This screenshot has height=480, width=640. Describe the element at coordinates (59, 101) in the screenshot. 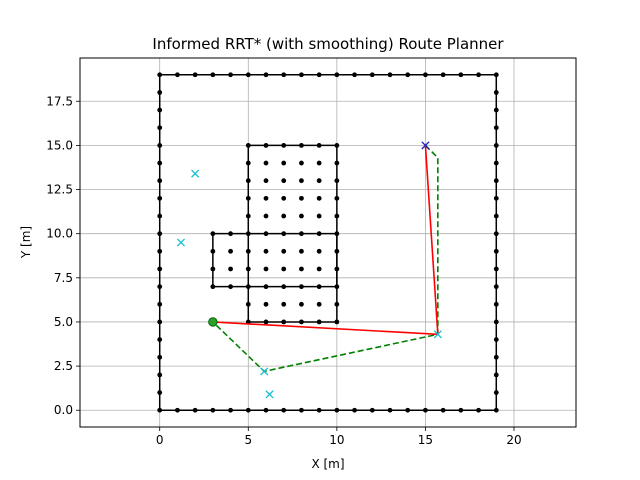

I see `y-tick-label: 17.5` at that location.